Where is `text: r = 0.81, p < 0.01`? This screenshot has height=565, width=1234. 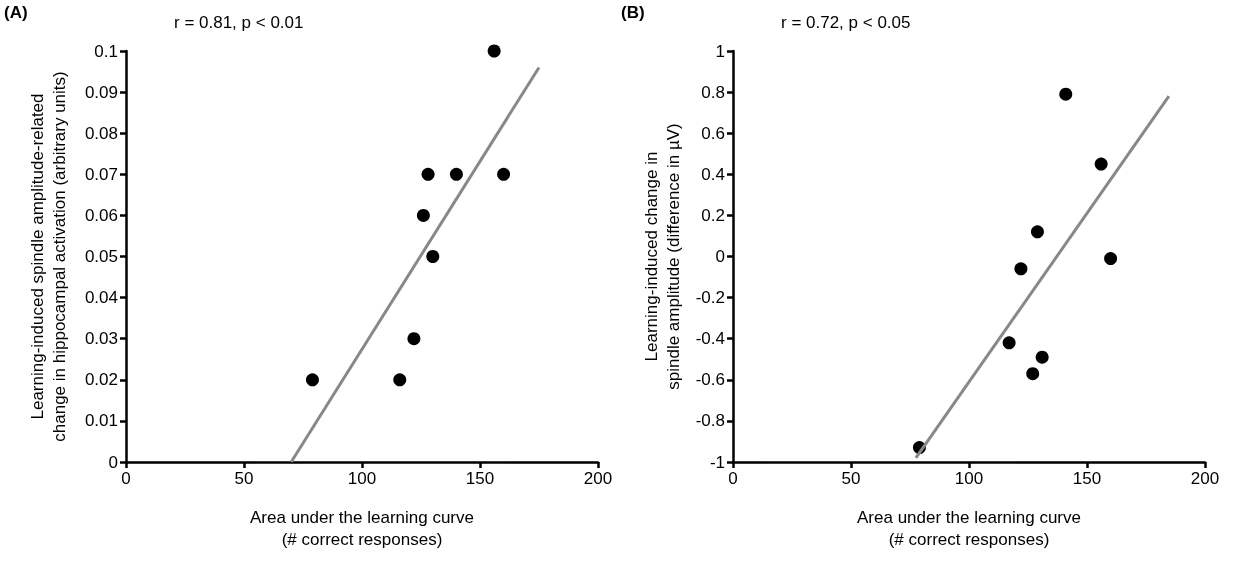 text: r = 0.81, p < 0.01 is located at coordinates (239, 22).